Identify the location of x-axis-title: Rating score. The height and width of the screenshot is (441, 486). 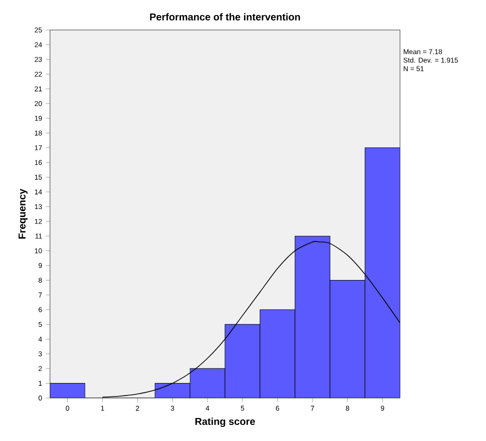
(225, 422).